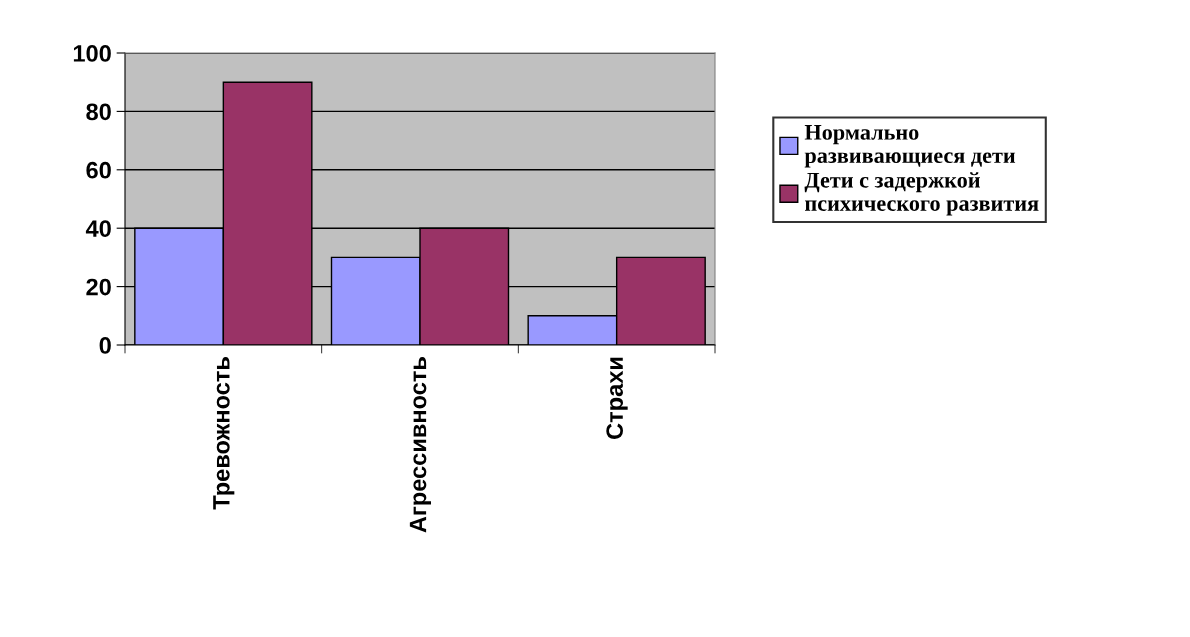 The width and height of the screenshot is (1190, 637). I want to click on y-tick-label: 40, so click(98, 228).